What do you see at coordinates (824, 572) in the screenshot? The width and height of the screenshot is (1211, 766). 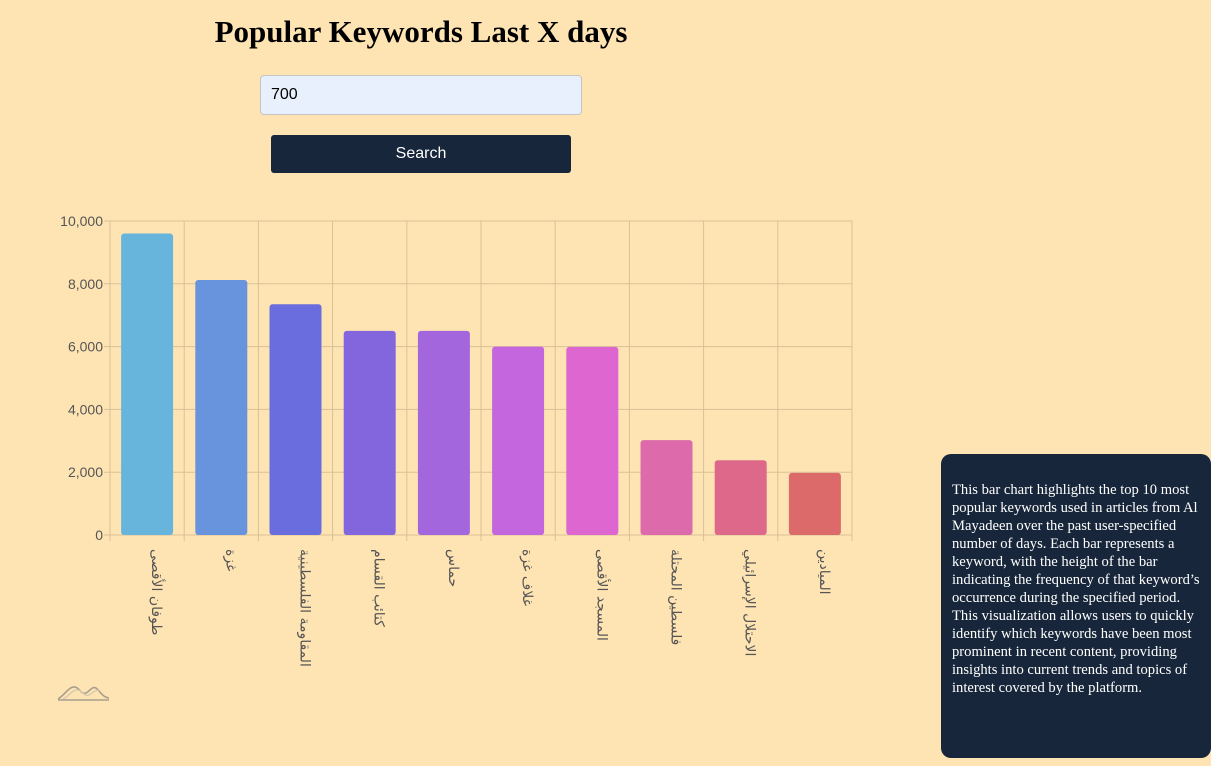 I see `x-tick-label: الميادين` at bounding box center [824, 572].